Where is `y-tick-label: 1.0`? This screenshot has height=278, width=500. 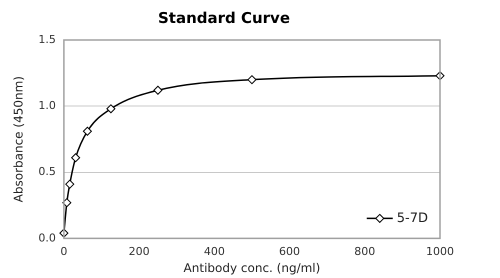
y-tick-label: 1.0 is located at coordinates (47, 105).